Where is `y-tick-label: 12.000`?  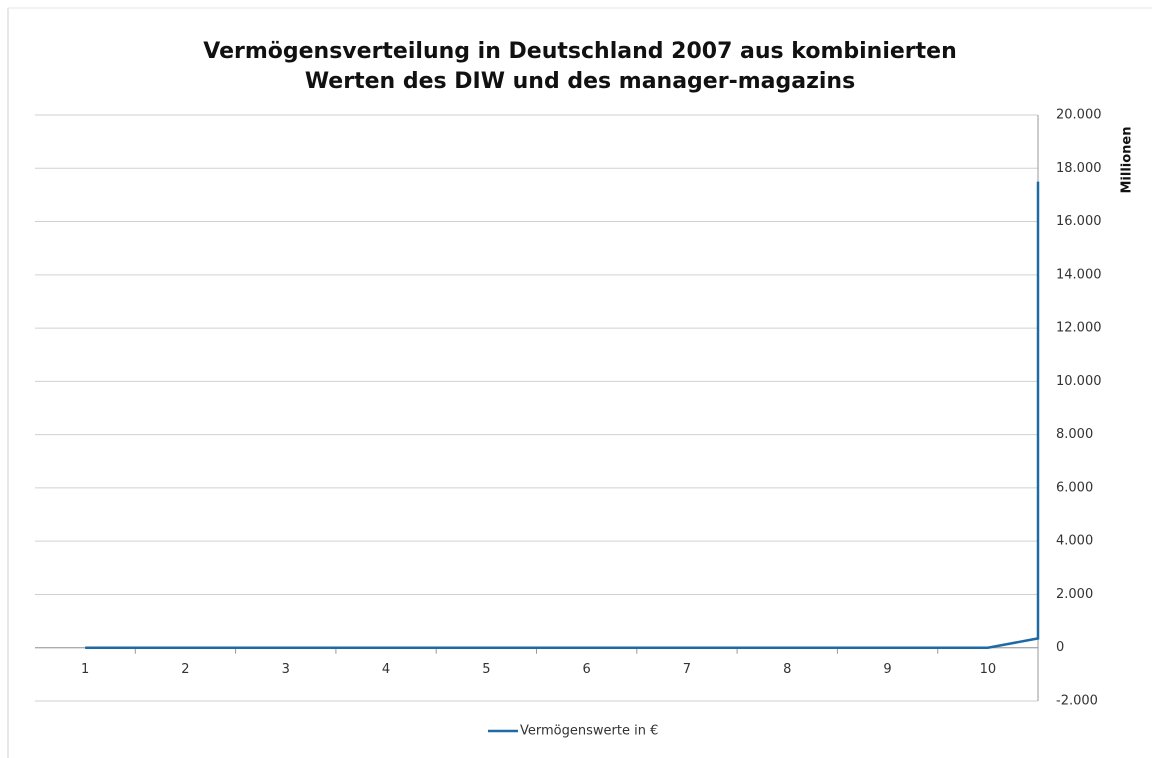 y-tick-label: 12.000 is located at coordinates (1079, 328).